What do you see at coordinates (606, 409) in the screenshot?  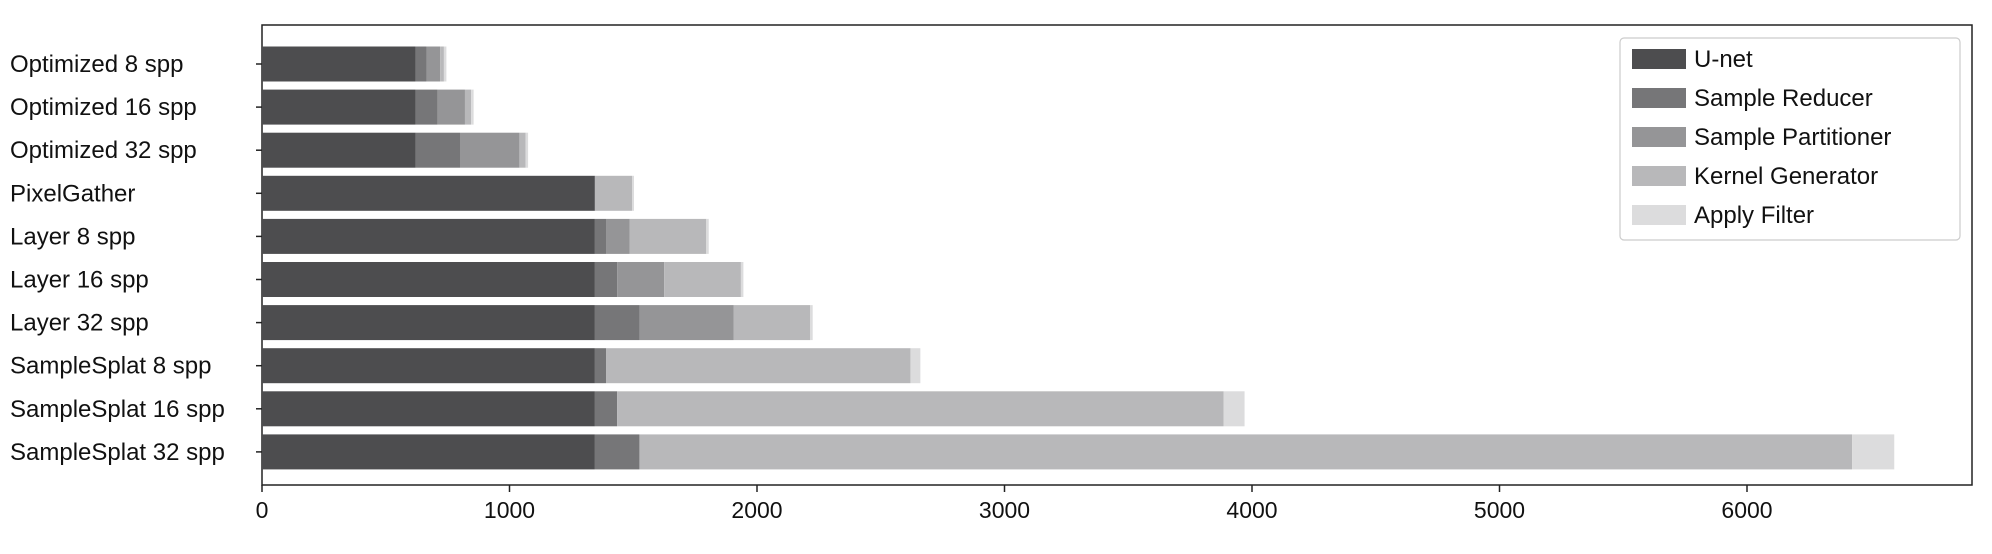 I see `bar-samplesplat-16-spp-sample-reducer` at bounding box center [606, 409].